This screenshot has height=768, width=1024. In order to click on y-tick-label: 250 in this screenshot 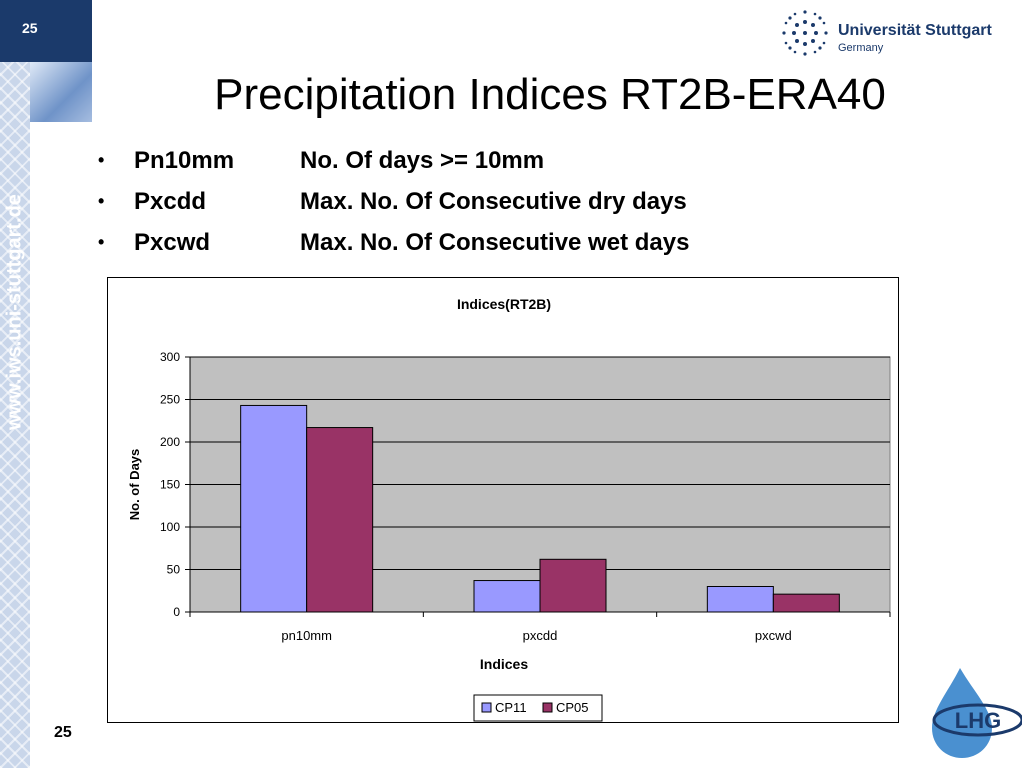, I will do `click(170, 400)`.